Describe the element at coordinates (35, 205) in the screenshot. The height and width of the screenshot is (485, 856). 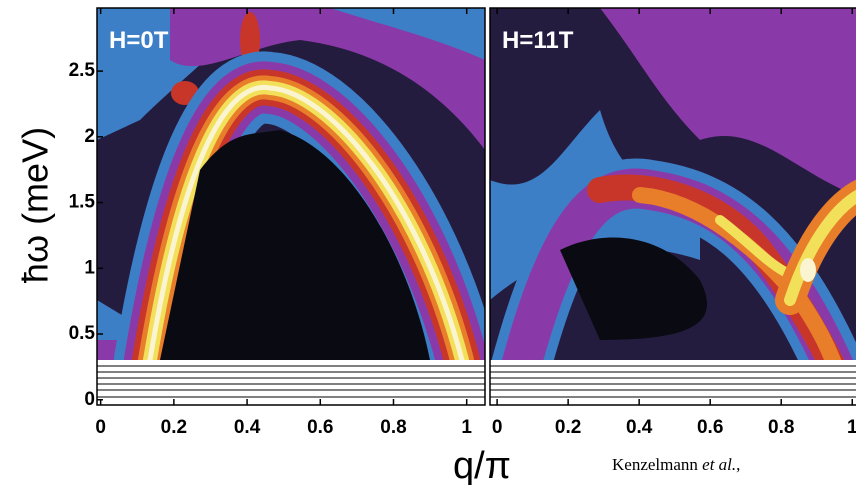
I see `y-axis-label: ħω (meV)` at that location.